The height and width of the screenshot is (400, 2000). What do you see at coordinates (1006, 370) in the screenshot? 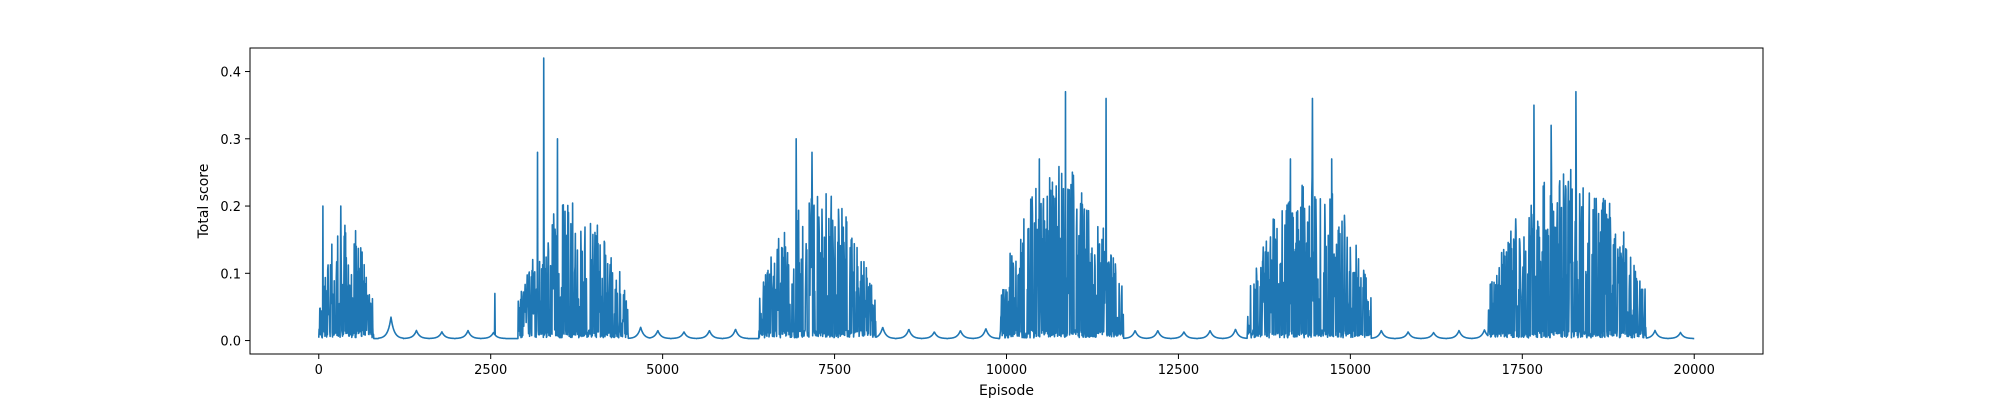
I see `x-tick-label: 10000` at bounding box center [1006, 370].